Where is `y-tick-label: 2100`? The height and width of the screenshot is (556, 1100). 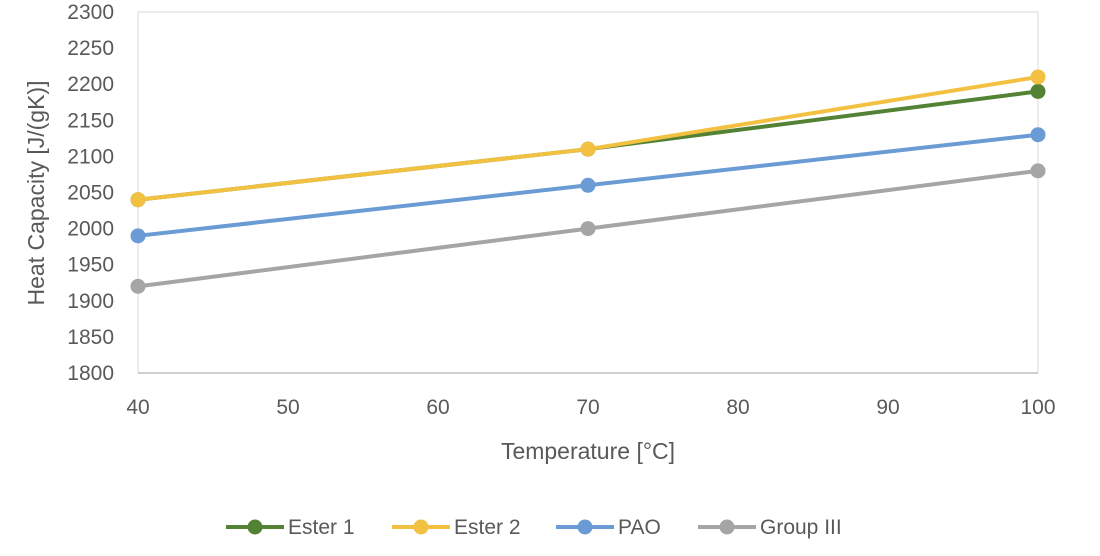 y-tick-label: 2100 is located at coordinates (90, 156).